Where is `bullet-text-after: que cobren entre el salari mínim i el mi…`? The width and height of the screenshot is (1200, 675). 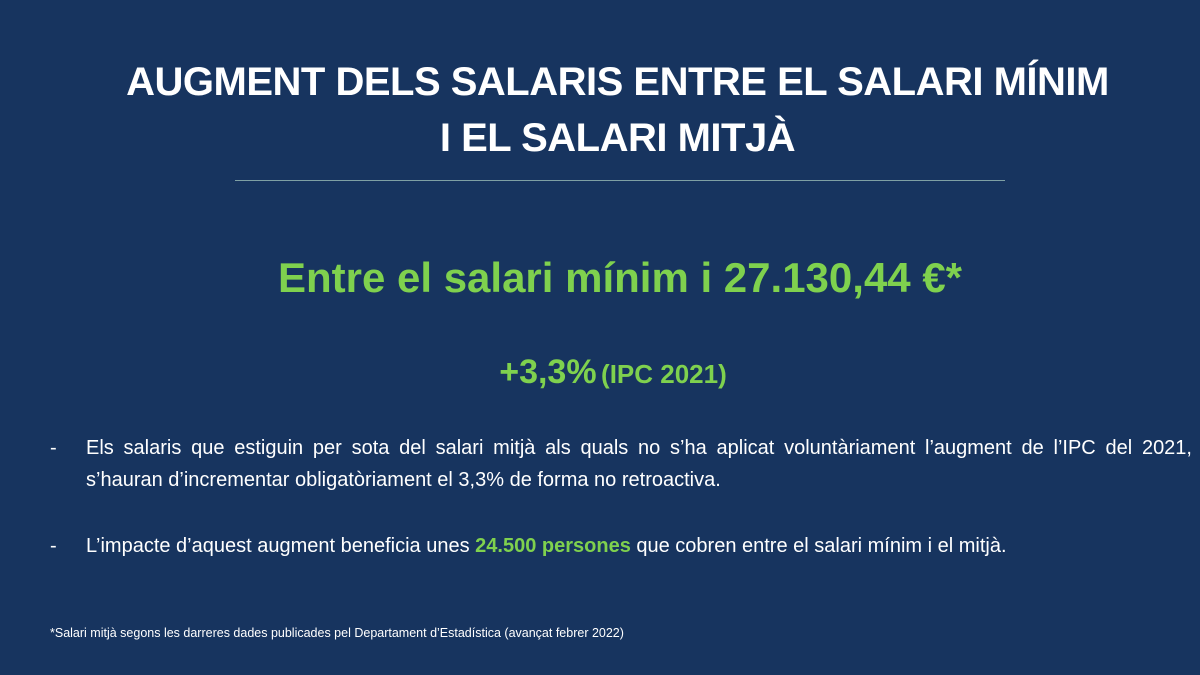 bullet-text-after: que cobren entre el salari mínim i el mi… is located at coordinates (818, 546).